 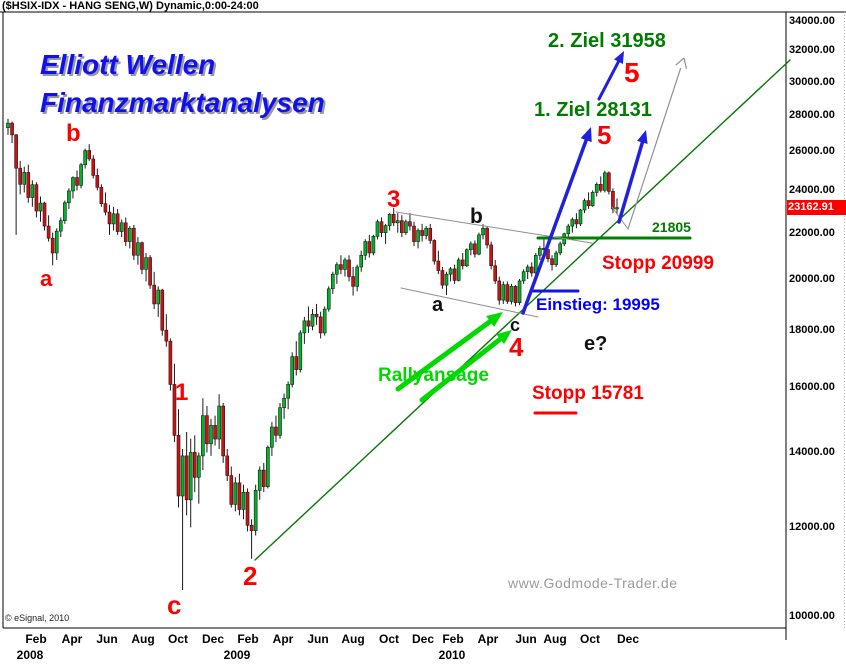 I want to click on target-2-label: 2. Ziel 31958, so click(x=607, y=41).